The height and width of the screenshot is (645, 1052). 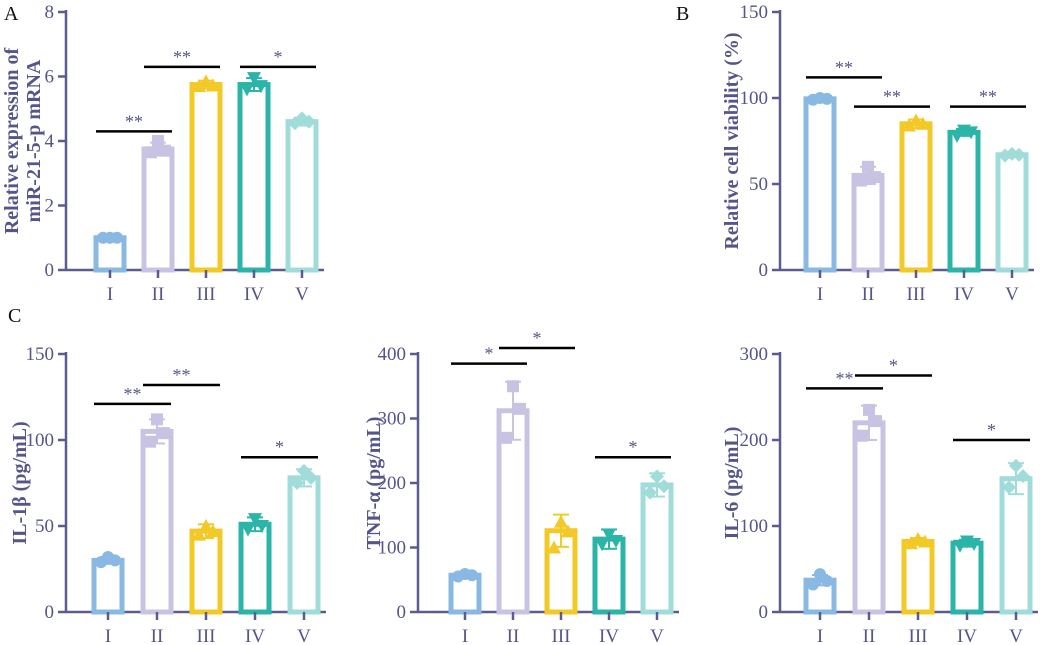 I want to click on panel-letter-c: C, so click(x=14, y=316).